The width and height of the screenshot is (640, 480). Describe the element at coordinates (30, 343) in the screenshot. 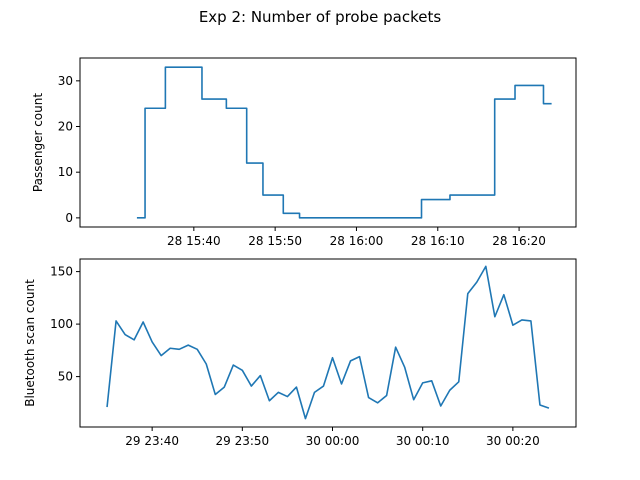

I see `bottom-y-axis-label: Bluetooth scan count` at that location.